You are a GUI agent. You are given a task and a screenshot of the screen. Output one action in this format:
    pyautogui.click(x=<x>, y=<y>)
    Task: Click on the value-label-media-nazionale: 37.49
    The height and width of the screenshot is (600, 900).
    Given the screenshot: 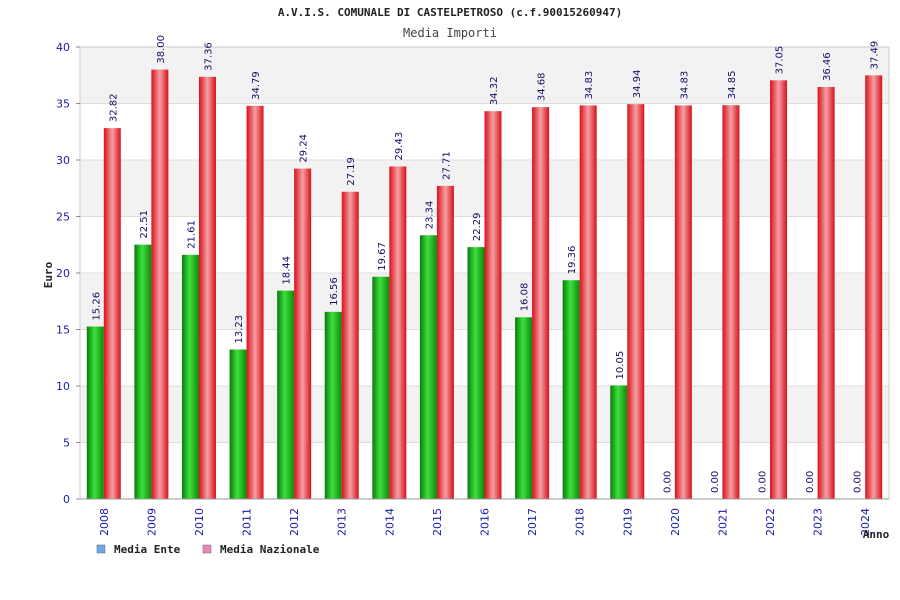 What is the action you would take?
    pyautogui.click(x=875, y=55)
    